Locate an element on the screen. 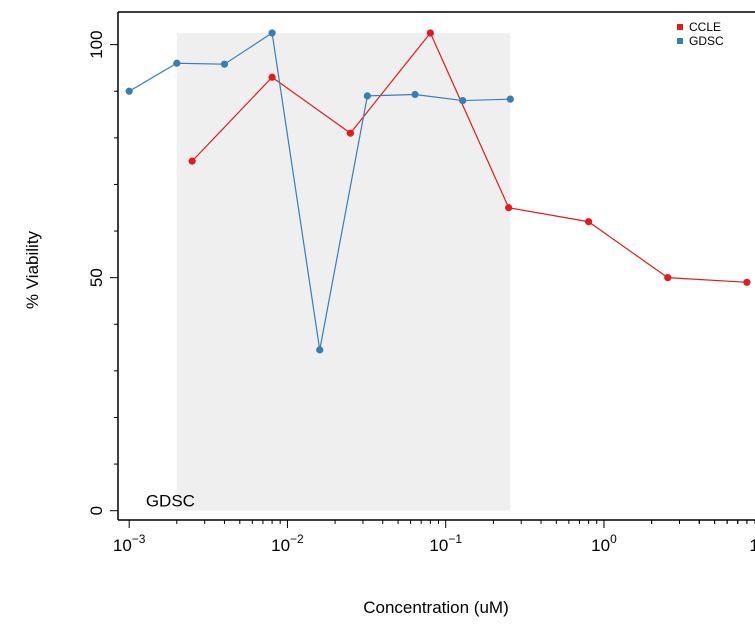 The height and width of the screenshot is (629, 755). y-tick-label: 100 is located at coordinates (96, 44).